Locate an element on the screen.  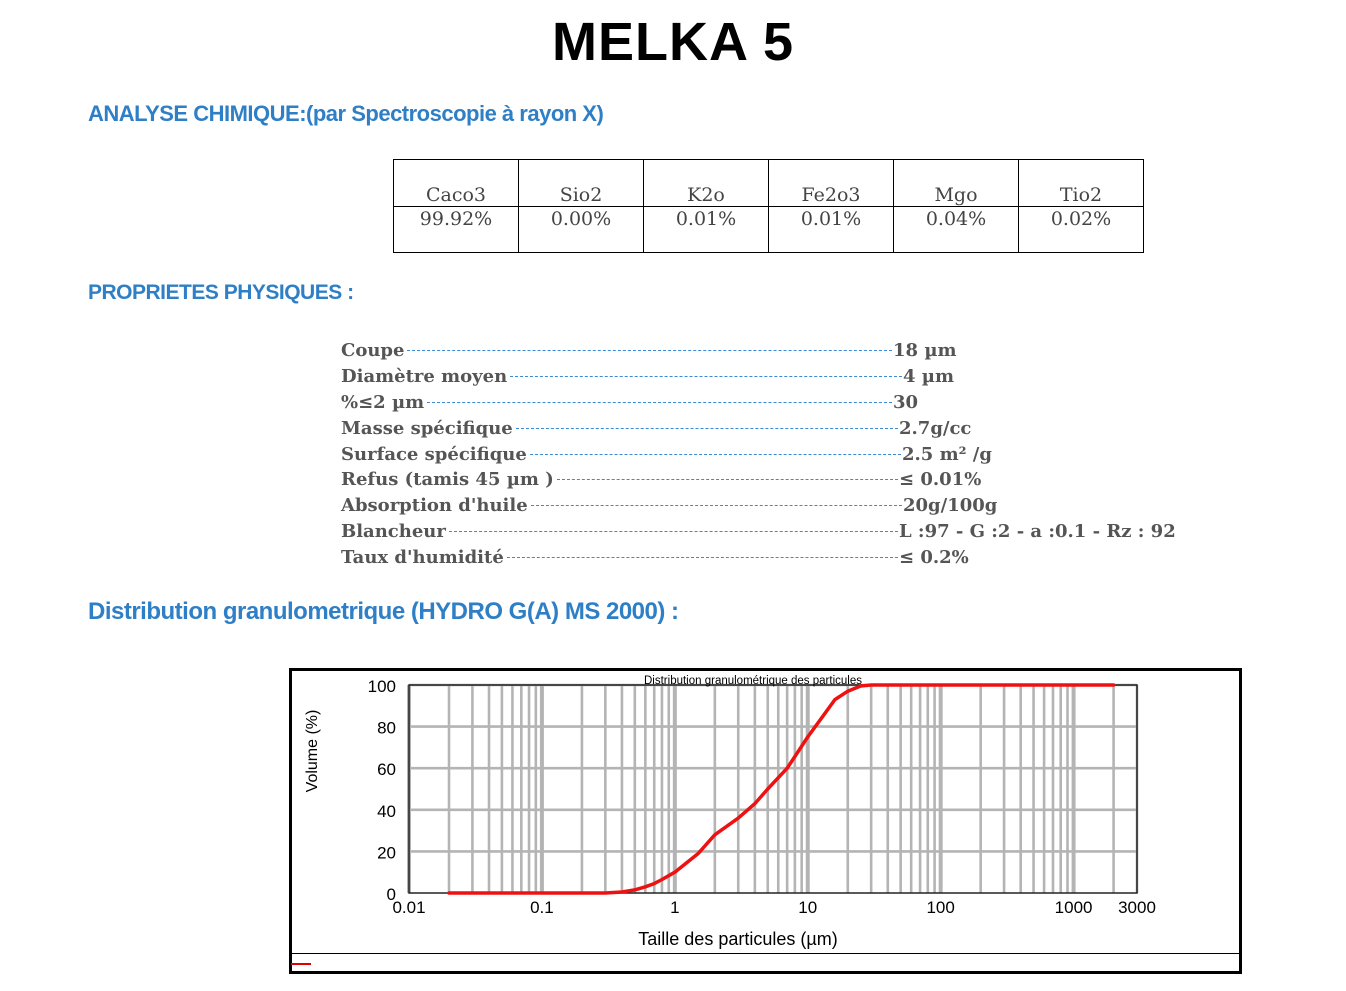
plot-area is located at coordinates (773, 789).